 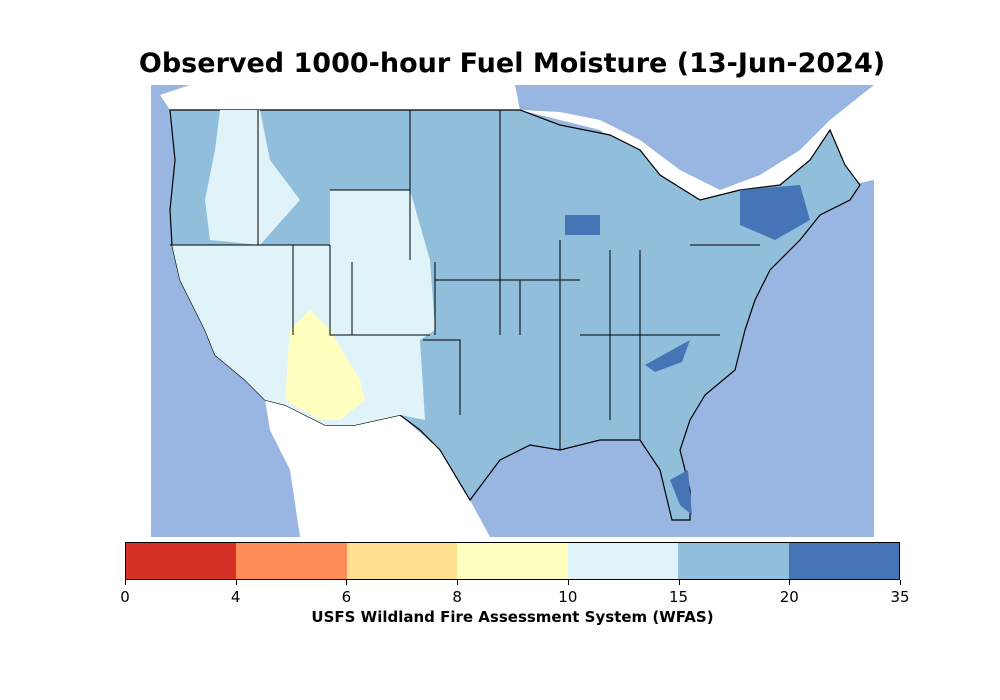 I want to click on colorbar, so click(x=512, y=561).